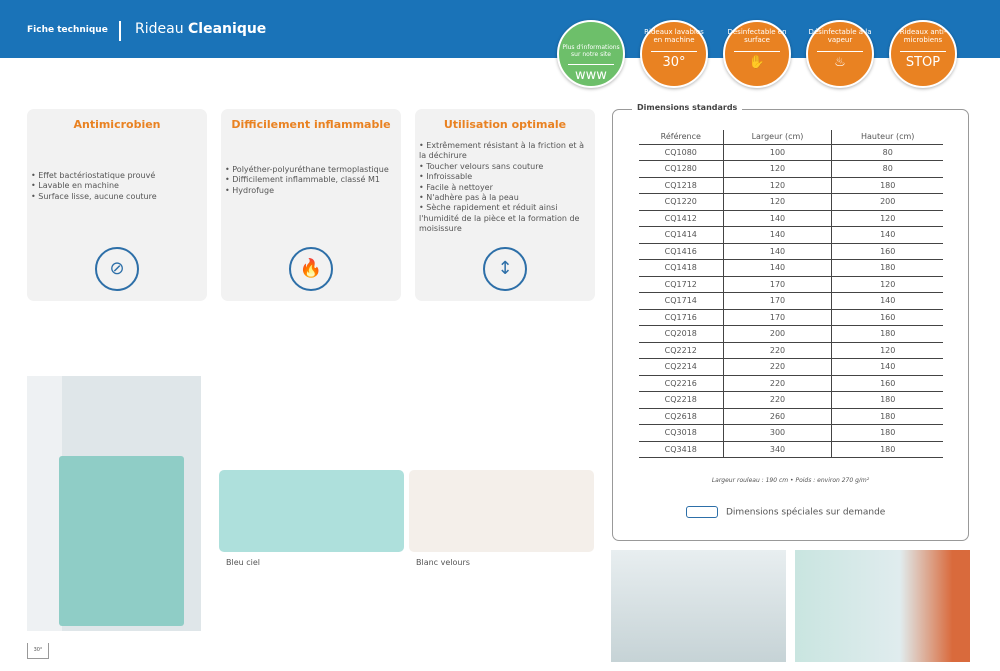 The height and width of the screenshot is (671, 1000). I want to click on divider, so click(120, 31).